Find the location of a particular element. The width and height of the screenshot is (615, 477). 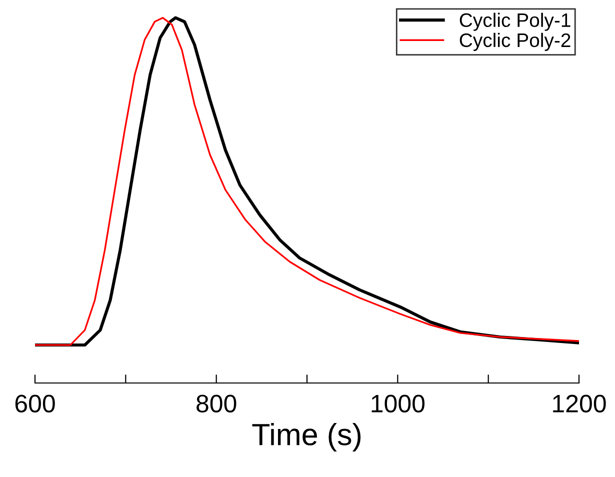

legend-label: Cyclic Poly-1 is located at coordinates (515, 21).